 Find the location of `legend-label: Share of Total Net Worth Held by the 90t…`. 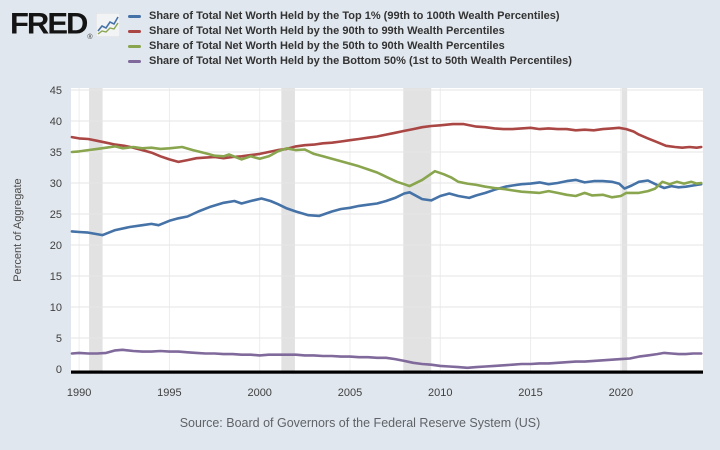

legend-label: Share of Total Net Worth Held by the 90t… is located at coordinates (327, 31).